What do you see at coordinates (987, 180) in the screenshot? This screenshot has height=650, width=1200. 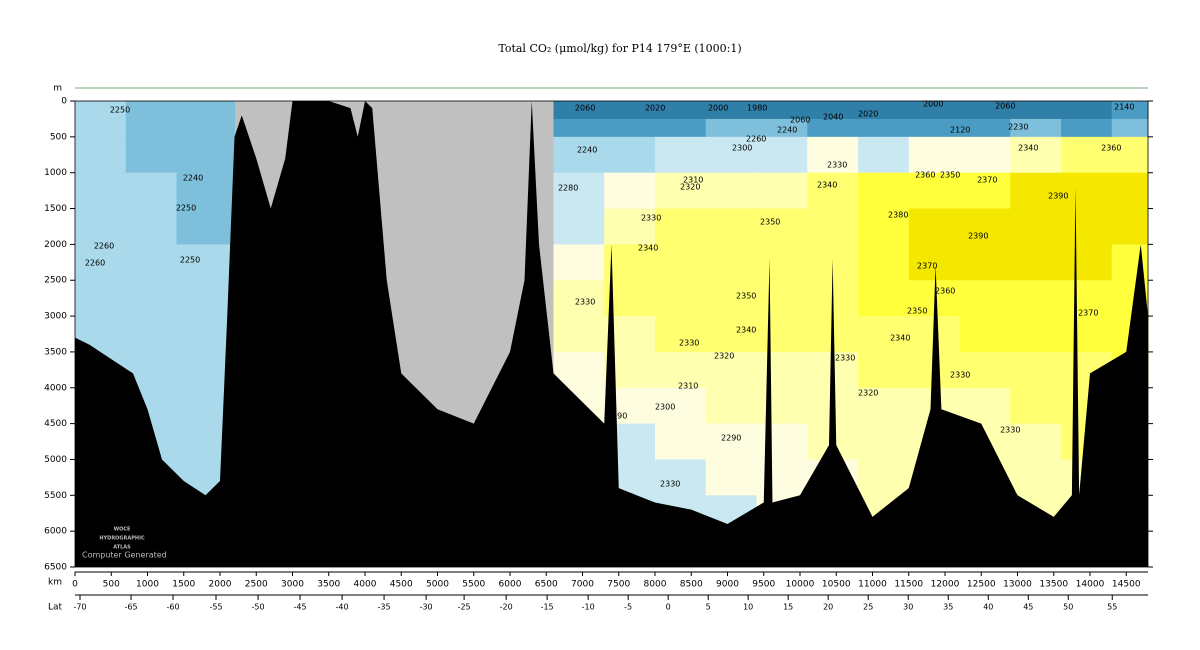 I see `contour-label: 2370` at bounding box center [987, 180].